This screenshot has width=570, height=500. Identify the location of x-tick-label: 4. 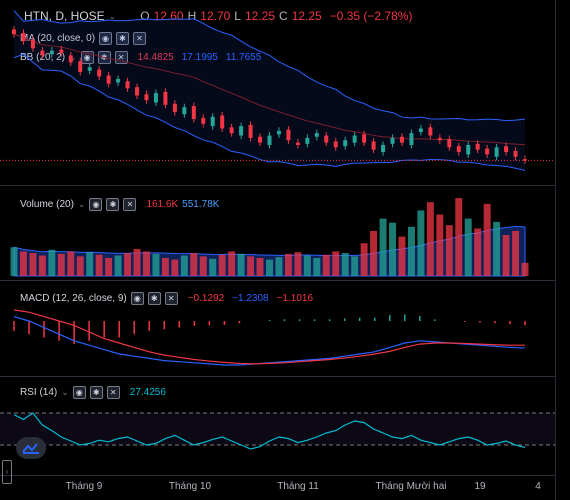
(538, 486).